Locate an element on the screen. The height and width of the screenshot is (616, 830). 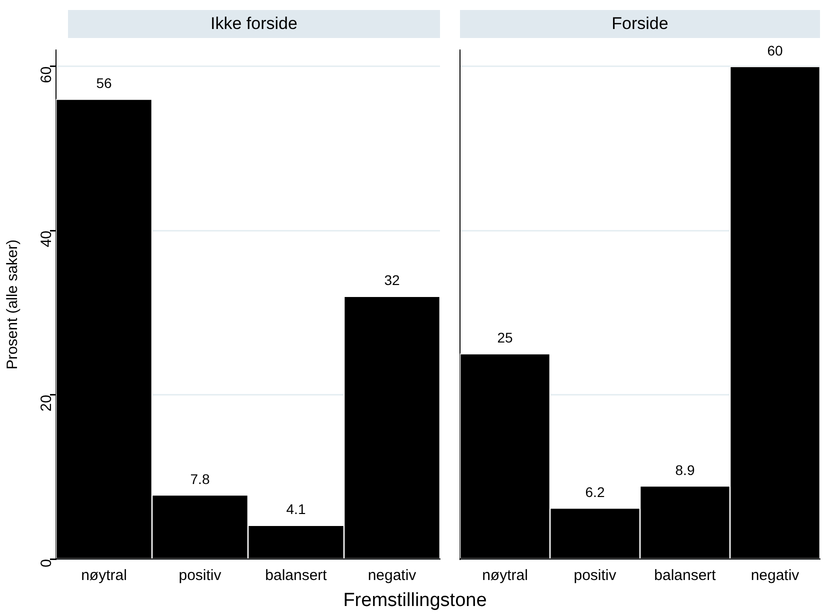
data-label: 6.2 is located at coordinates (595, 492).